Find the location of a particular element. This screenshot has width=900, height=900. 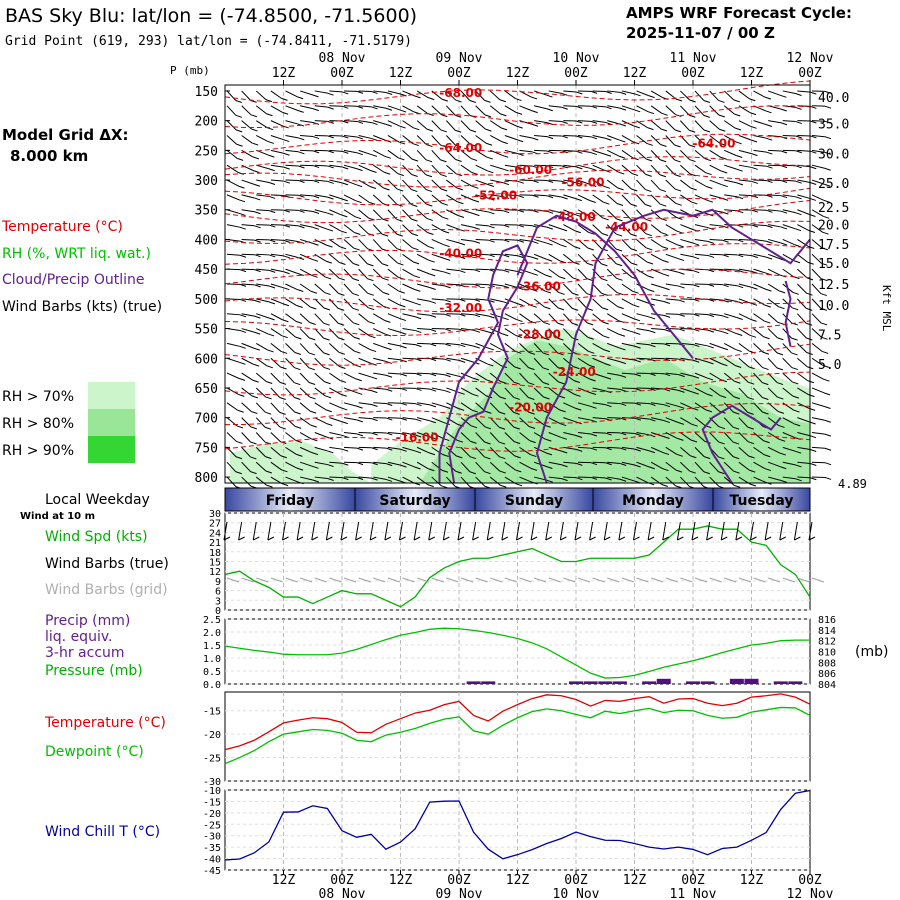

pressure-tick-label: 700 is located at coordinates (206, 419).